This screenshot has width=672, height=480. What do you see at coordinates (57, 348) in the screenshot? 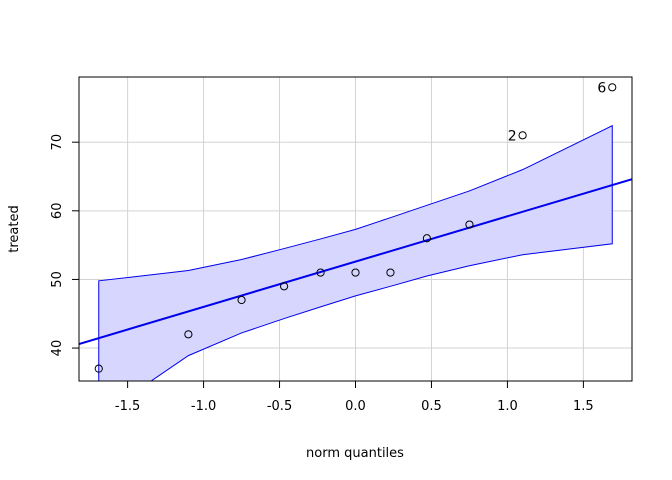
I see `y-tick-label-0: 40` at bounding box center [57, 348].